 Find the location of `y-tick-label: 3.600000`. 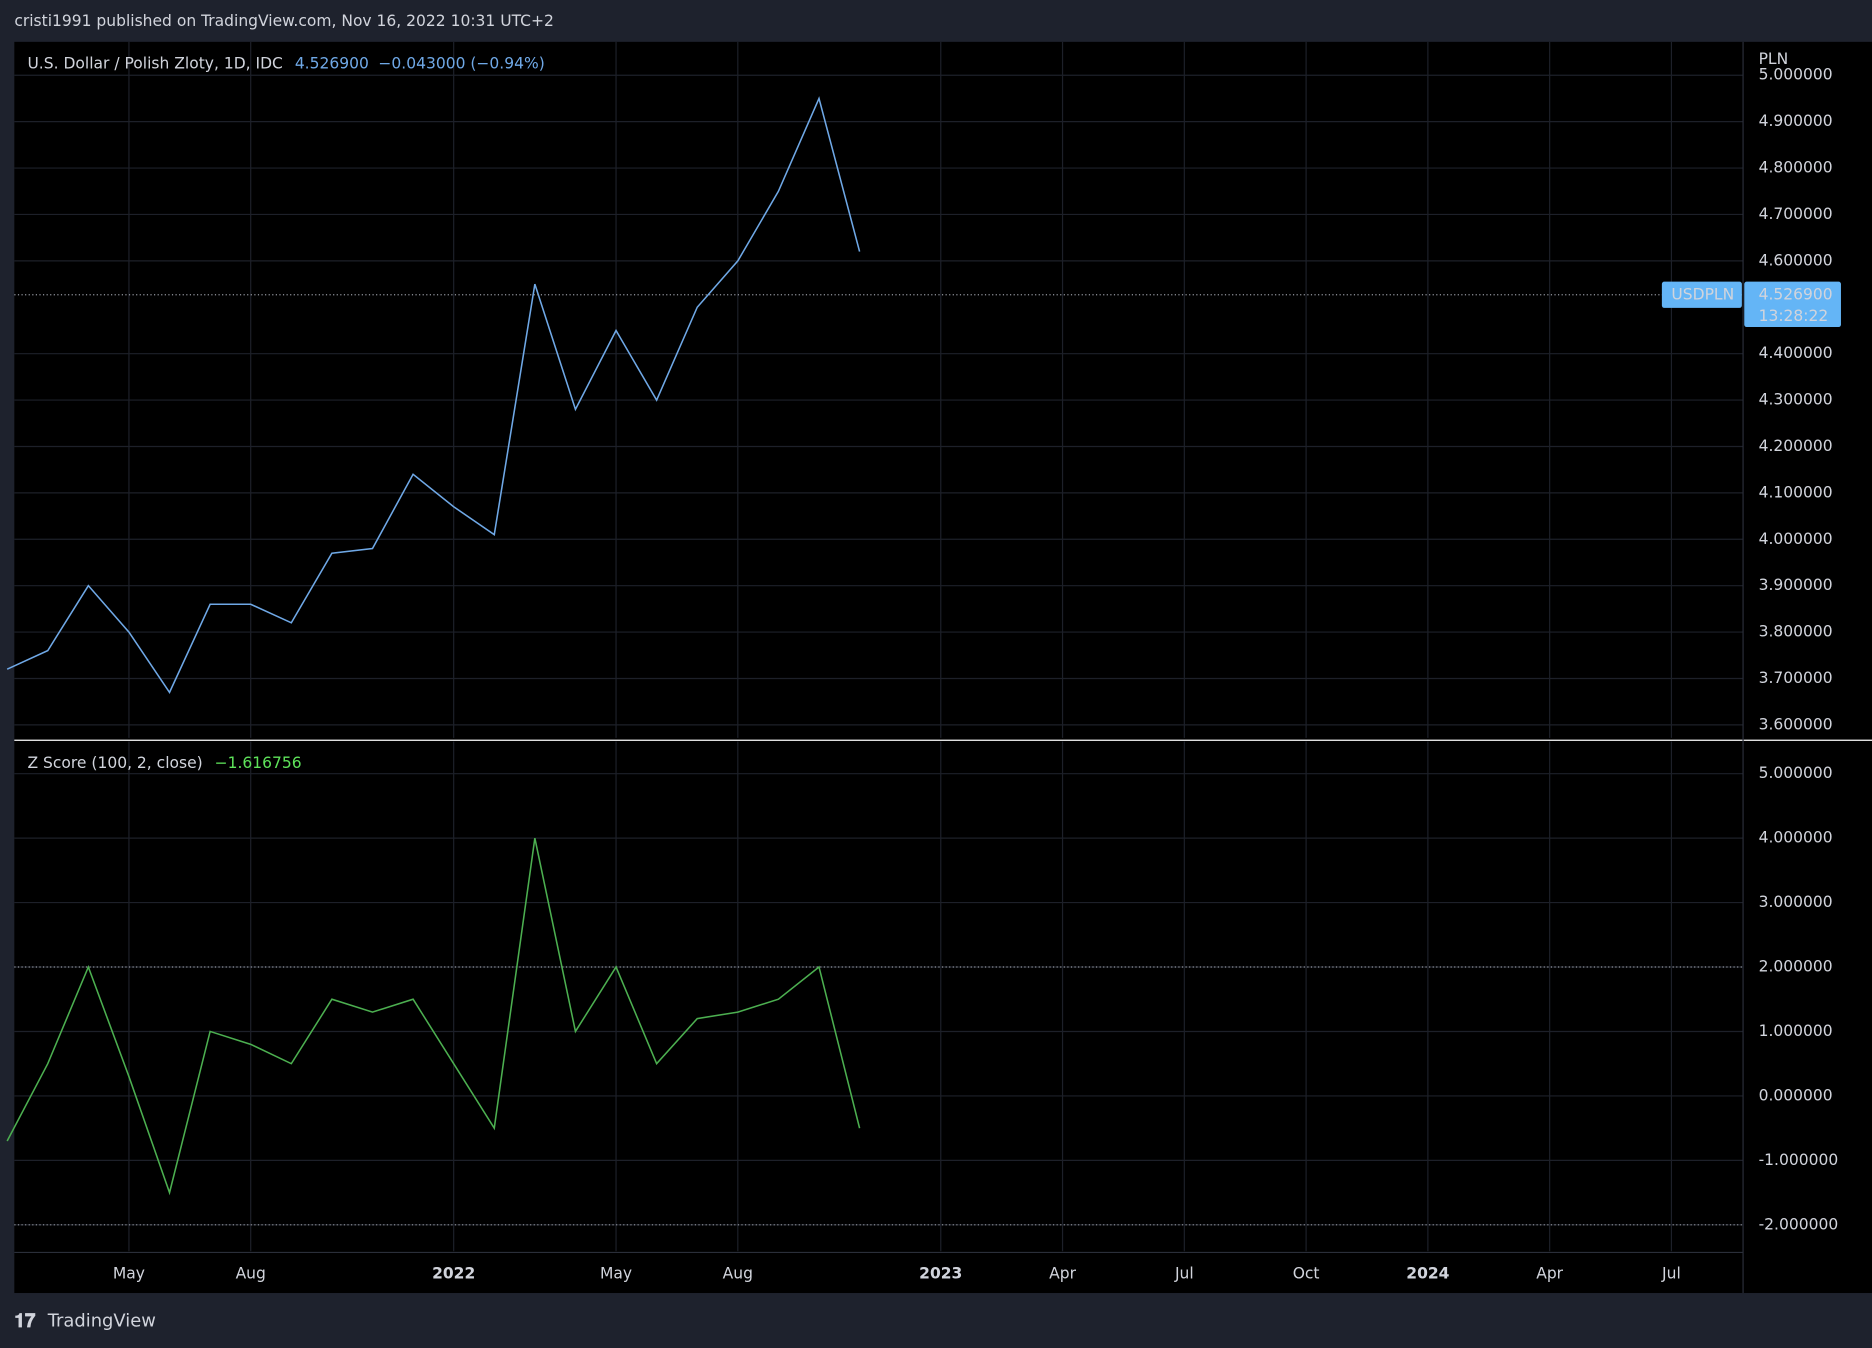

y-tick-label: 3.600000 is located at coordinates (1796, 724).